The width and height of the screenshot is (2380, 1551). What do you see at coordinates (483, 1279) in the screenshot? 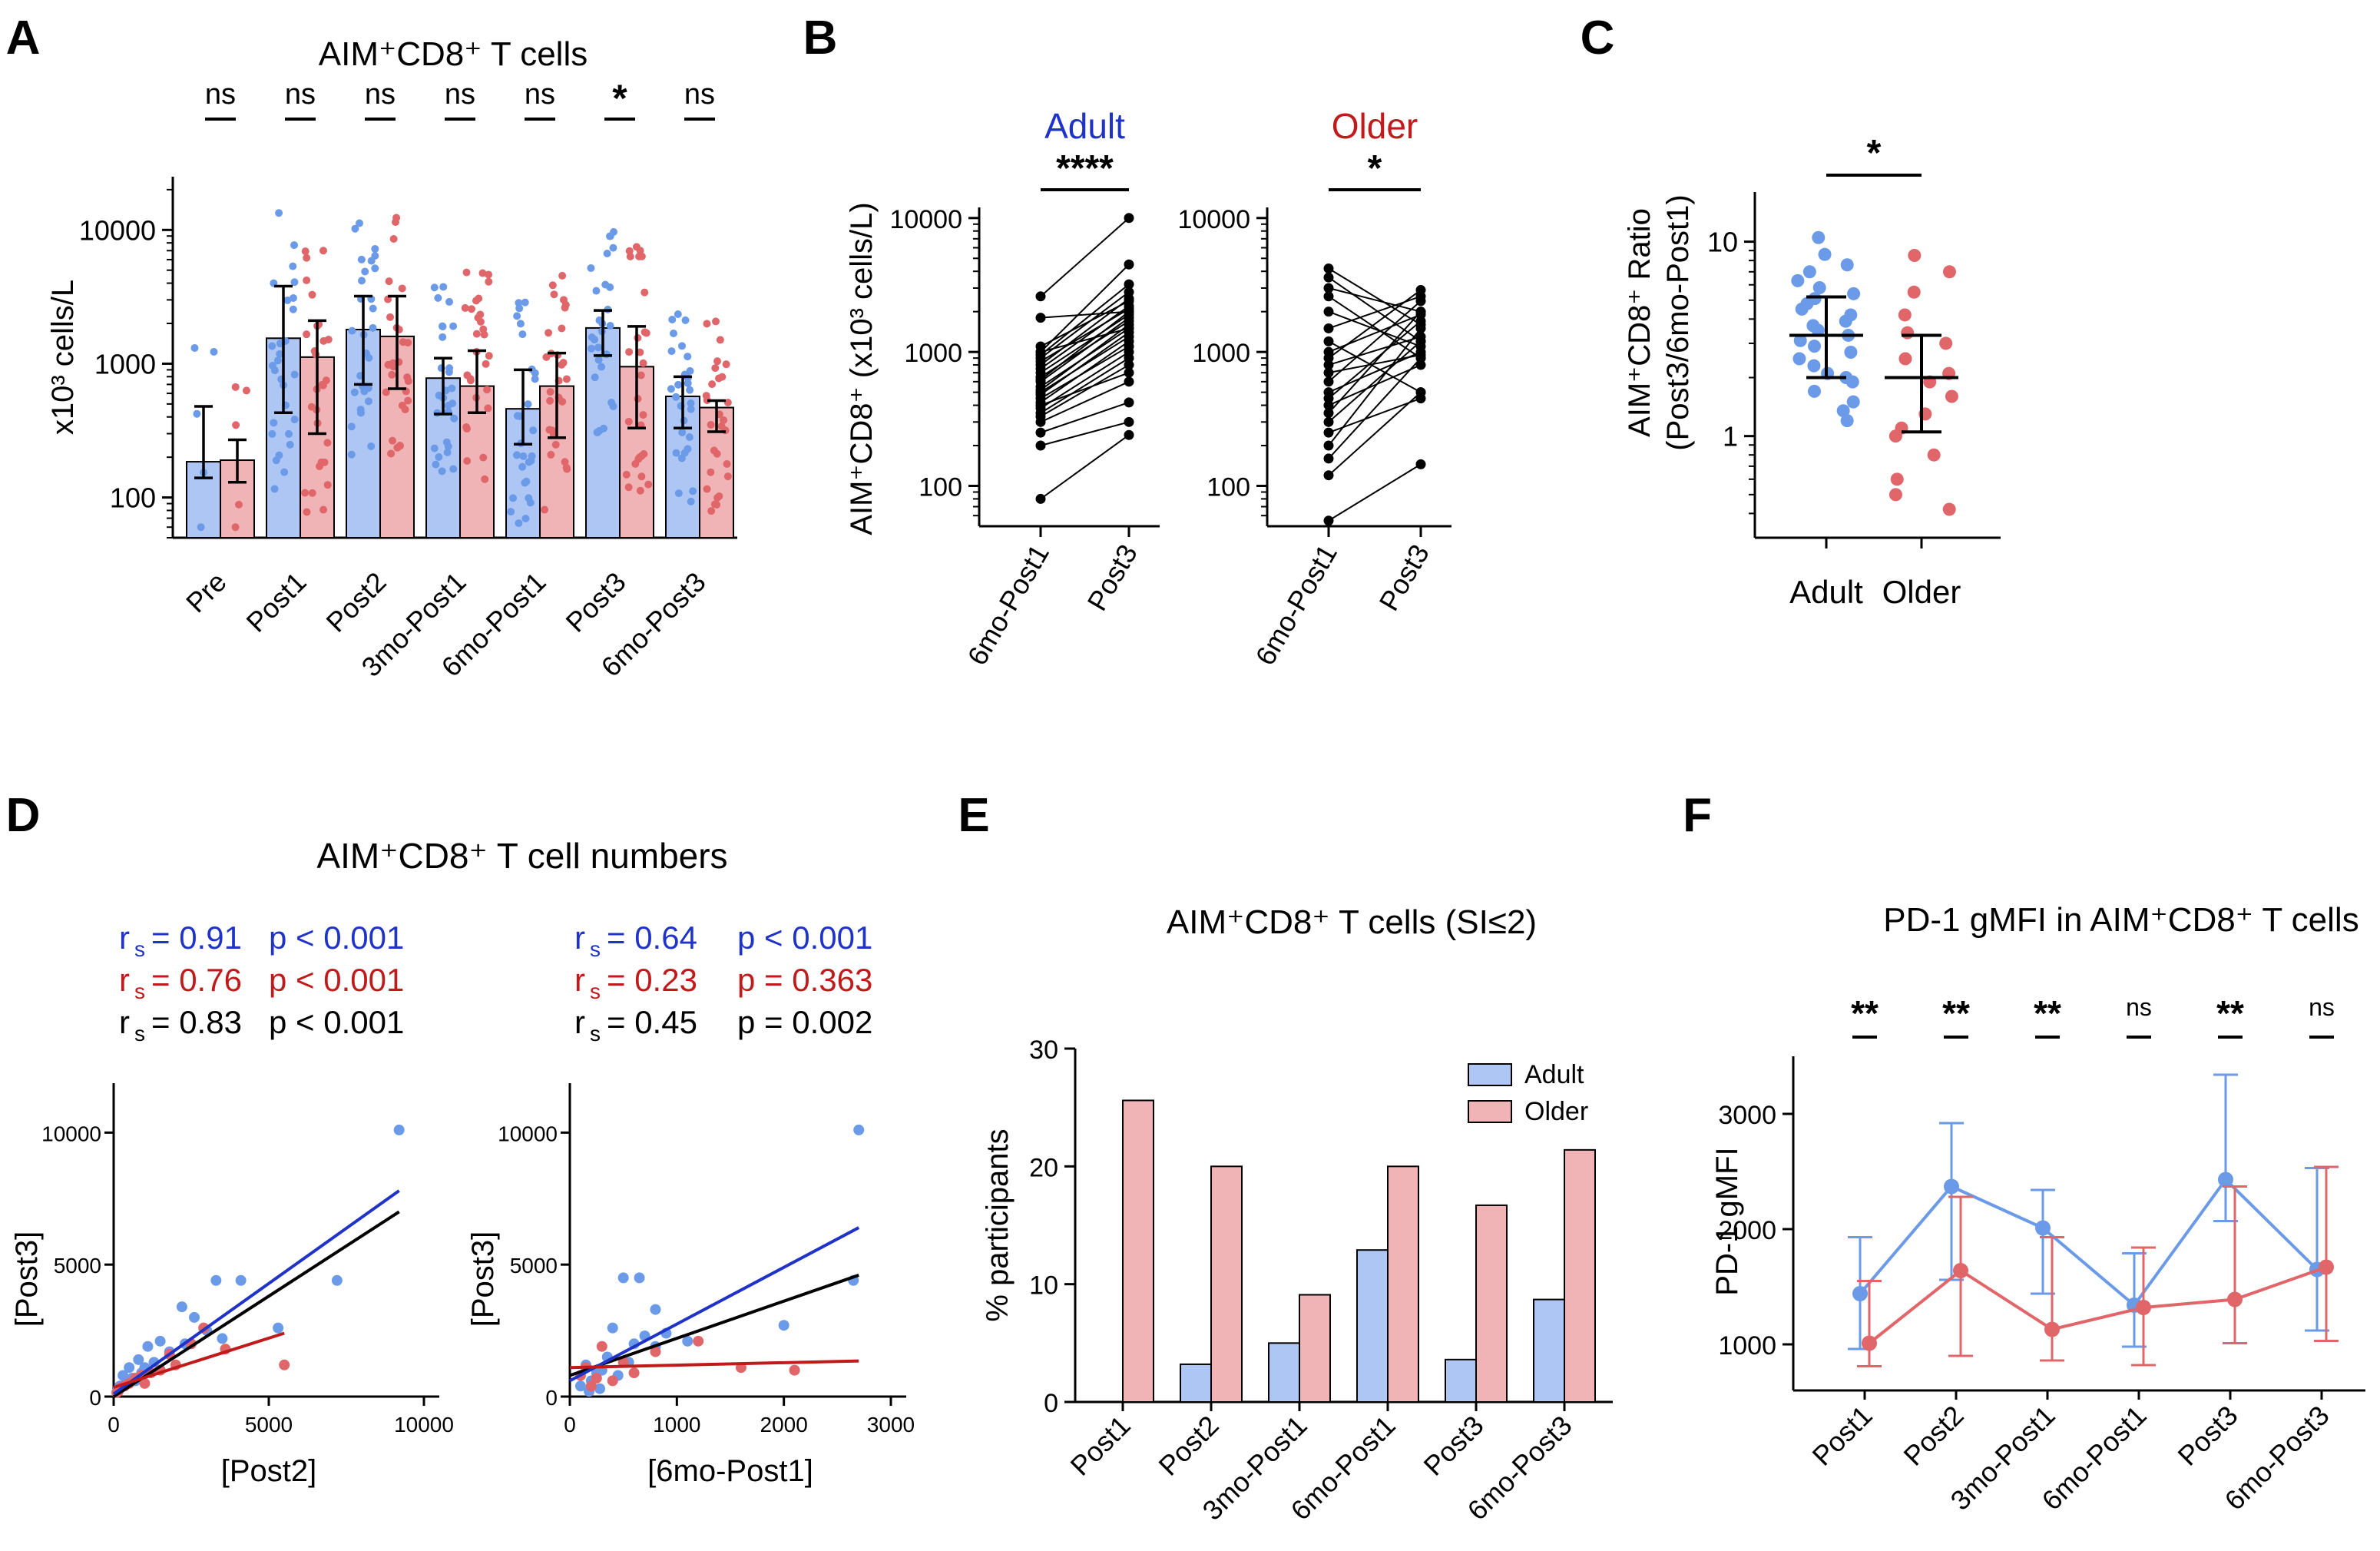
I see `panel-d-ylabel: [Post3]` at bounding box center [483, 1279].